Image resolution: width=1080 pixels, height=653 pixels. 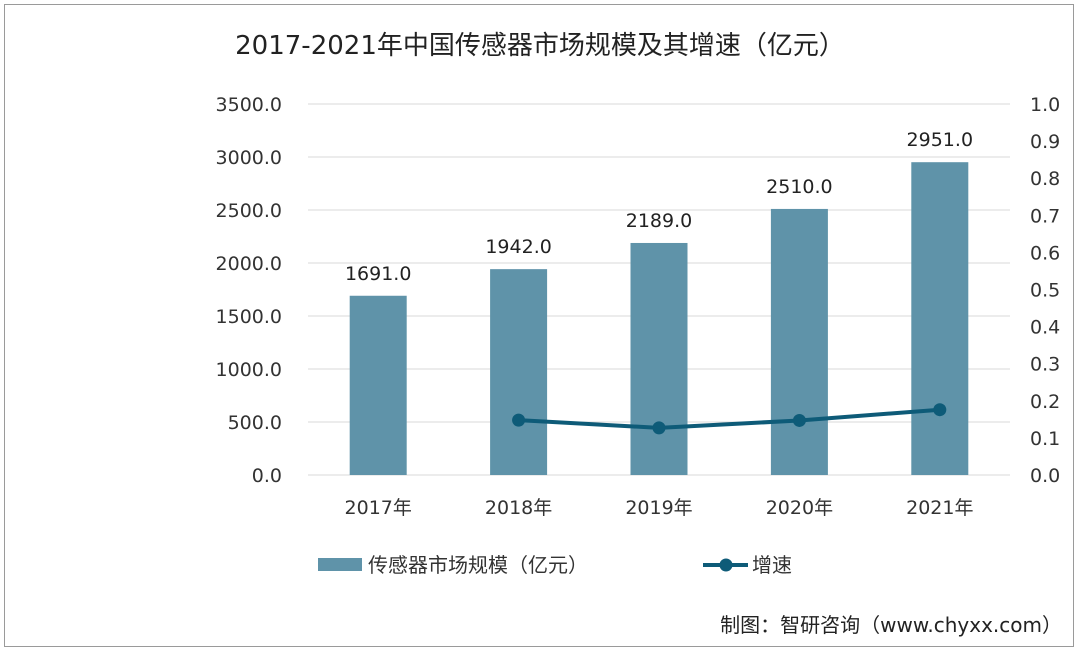 I want to click on left-tick-label: 2000.0, so click(x=249, y=264).